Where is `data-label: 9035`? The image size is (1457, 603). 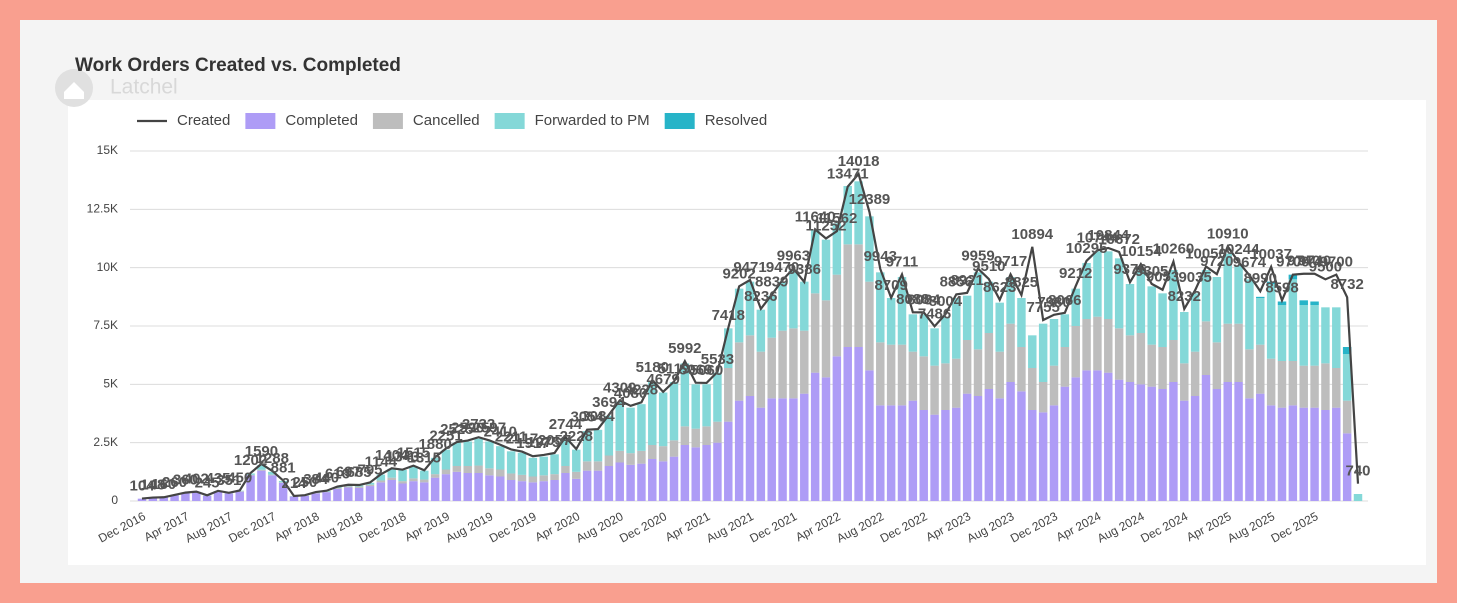
data-label: 9035 is located at coordinates (1194, 277).